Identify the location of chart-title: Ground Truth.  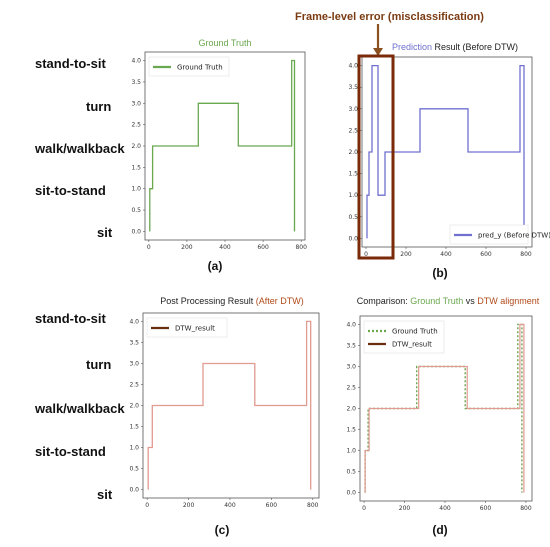
(224, 43).